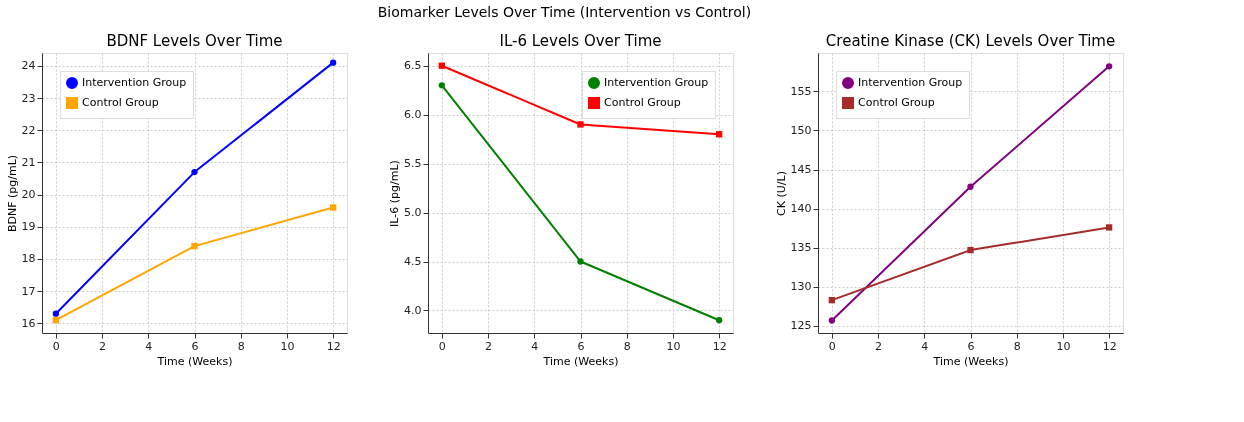 This screenshot has height=422, width=1244. What do you see at coordinates (28, 259) in the screenshot?
I see `y-tick-label: 18` at bounding box center [28, 259].